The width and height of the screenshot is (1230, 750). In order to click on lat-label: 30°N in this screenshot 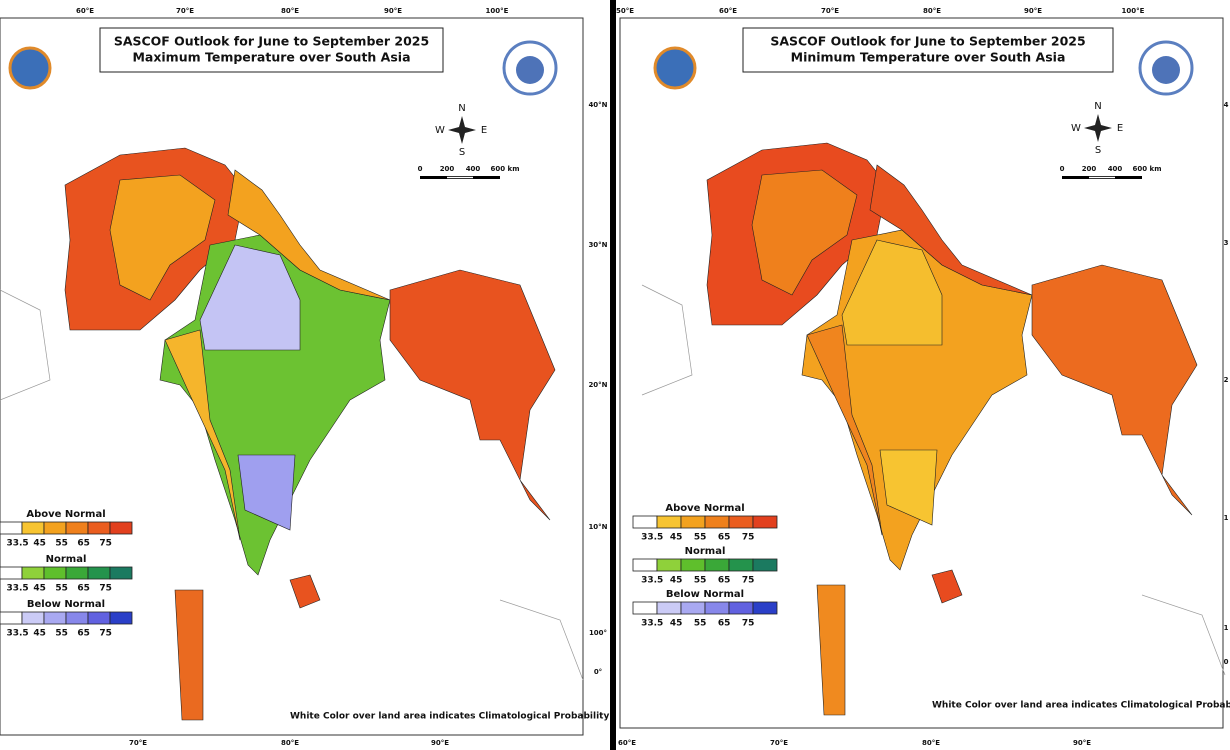, I will do `click(597, 245)`.